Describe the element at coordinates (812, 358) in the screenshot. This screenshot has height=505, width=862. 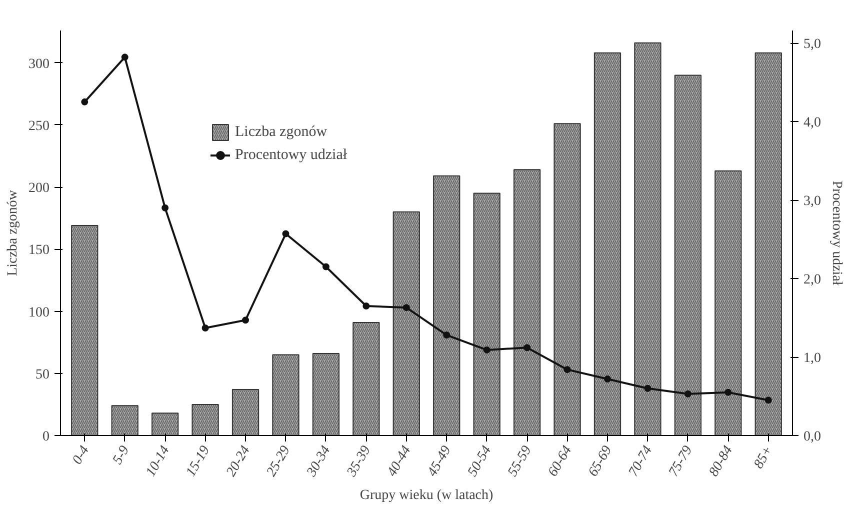
I see `y2-tick-label: 1,0` at that location.